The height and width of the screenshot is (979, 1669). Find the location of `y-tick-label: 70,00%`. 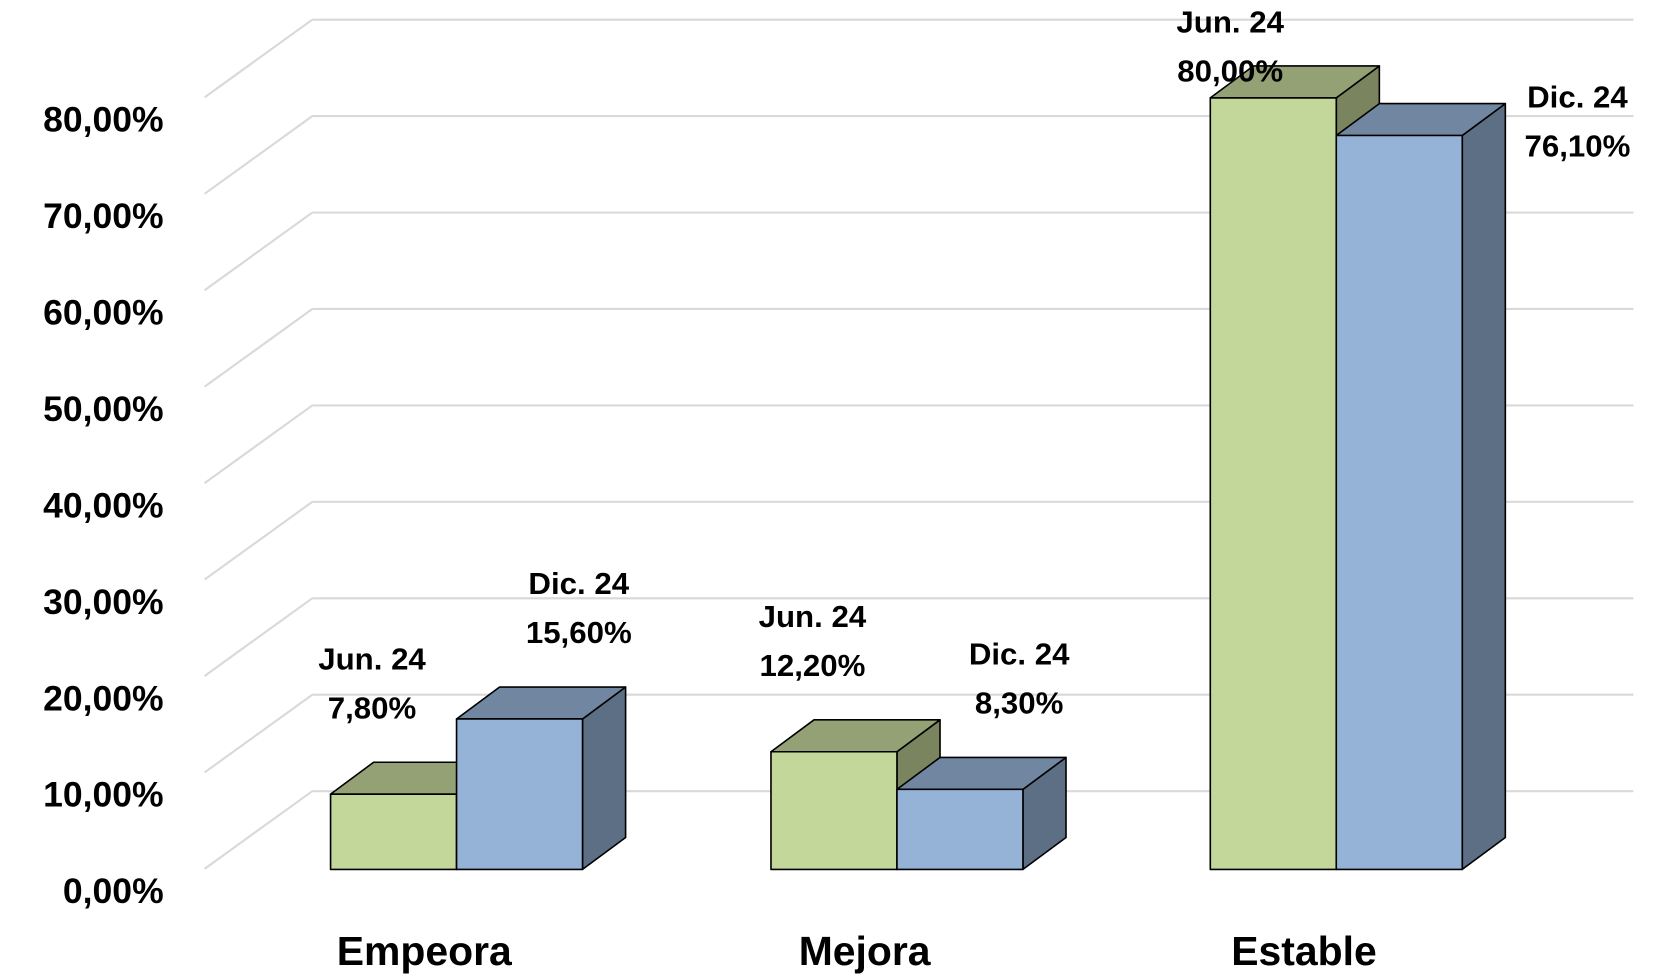

y-tick-label: 70,00% is located at coordinates (103, 216).